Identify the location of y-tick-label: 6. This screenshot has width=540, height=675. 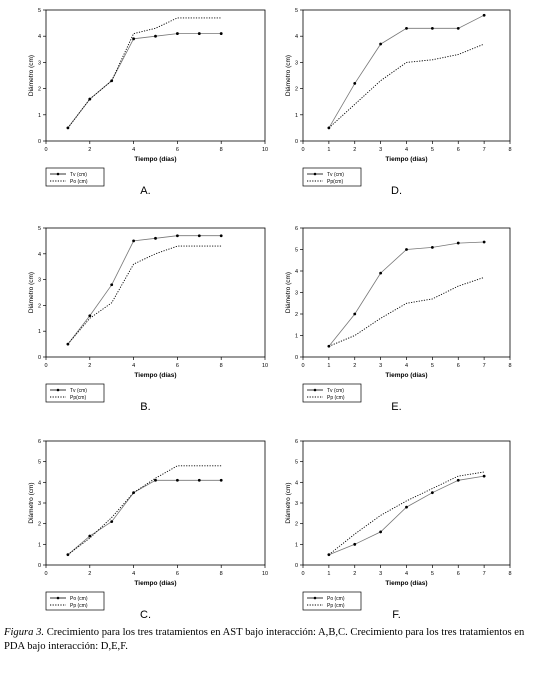
(296, 442).